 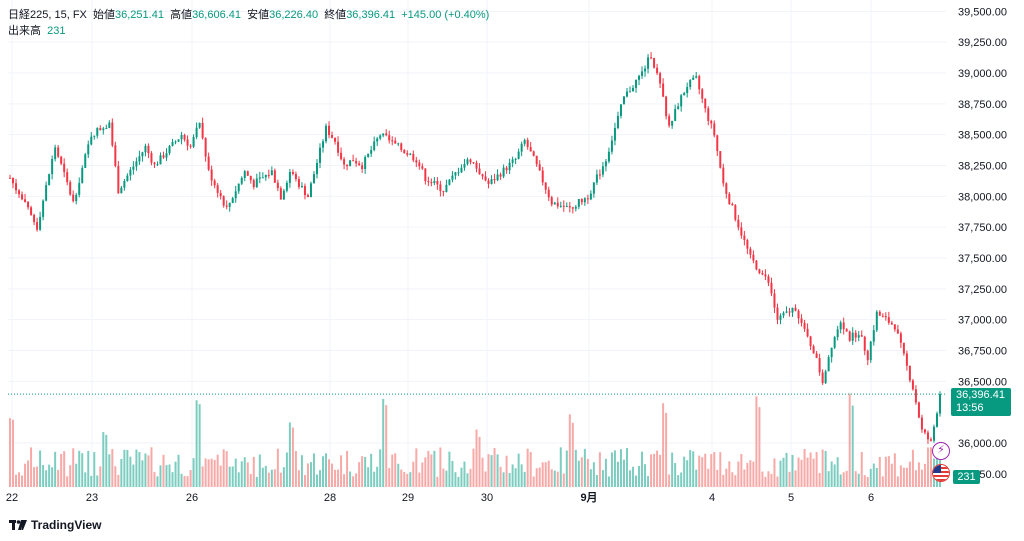 I want to click on price-tick-label: 39,250.00, so click(x=982, y=43).